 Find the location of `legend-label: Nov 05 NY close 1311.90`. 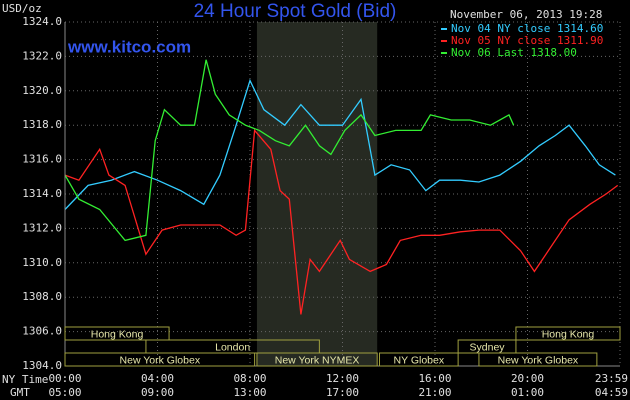

legend-label: Nov 05 NY close 1311.90 is located at coordinates (527, 40).